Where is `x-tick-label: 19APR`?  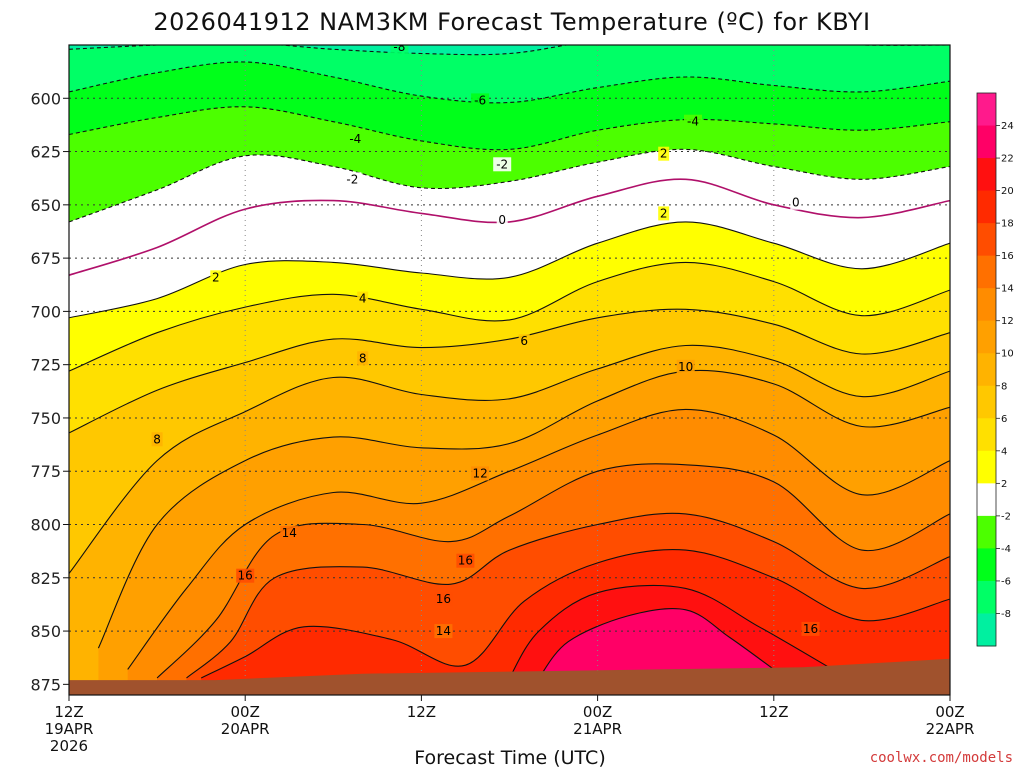
x-tick-label: 19APR is located at coordinates (69, 729).